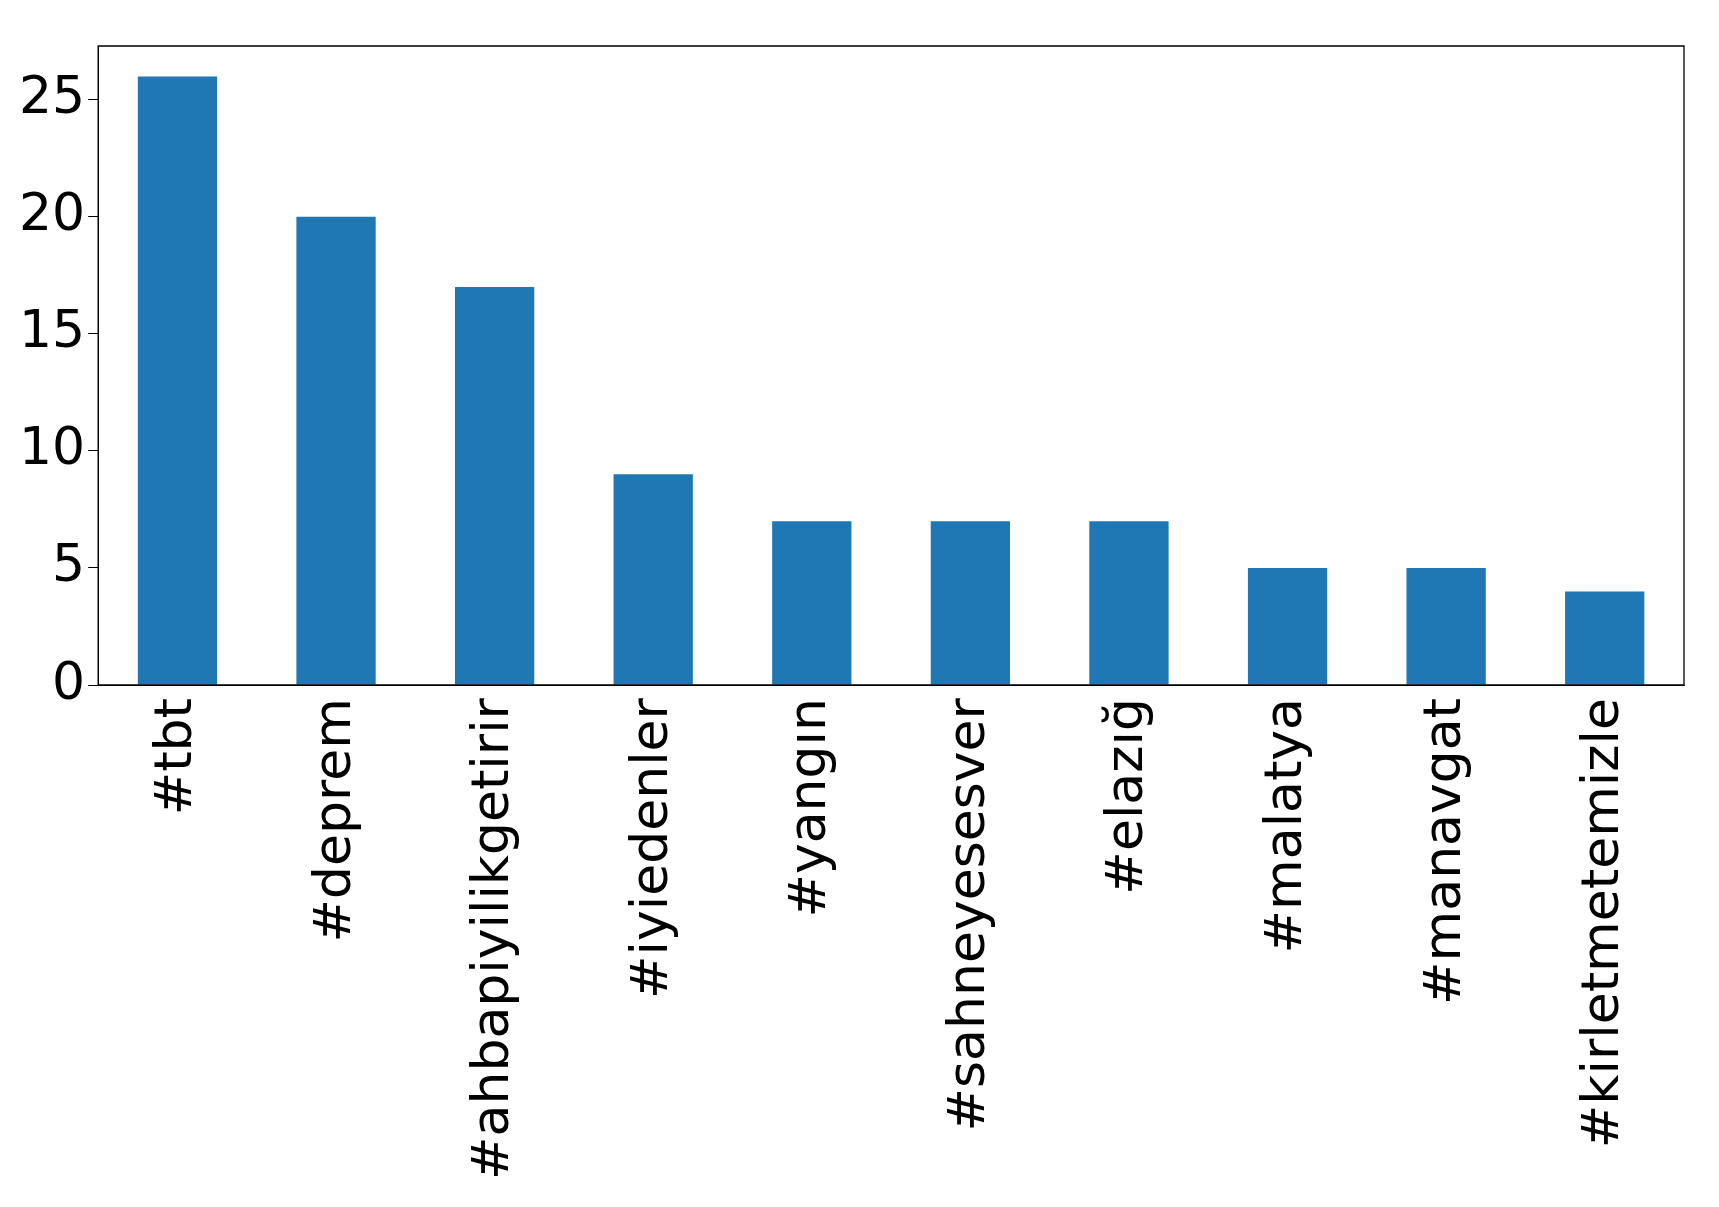  I want to click on y-tick-label: 10, so click(52, 446).